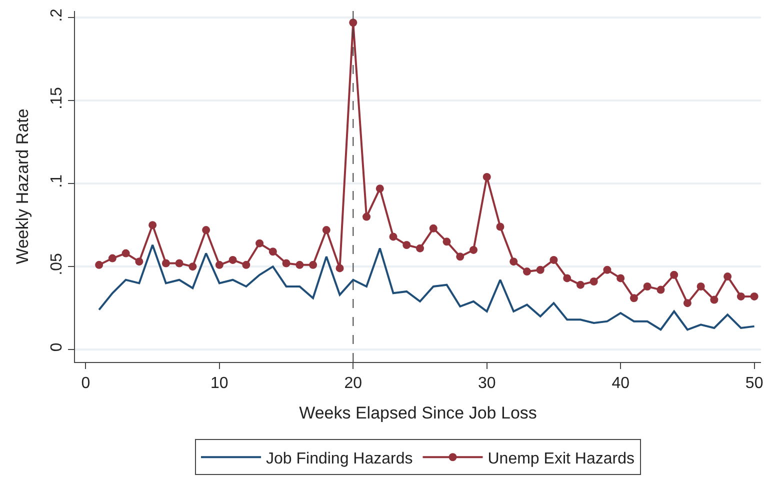 The width and height of the screenshot is (771, 483). What do you see at coordinates (57, 347) in the screenshot?
I see `y-tick-label: 0` at bounding box center [57, 347].